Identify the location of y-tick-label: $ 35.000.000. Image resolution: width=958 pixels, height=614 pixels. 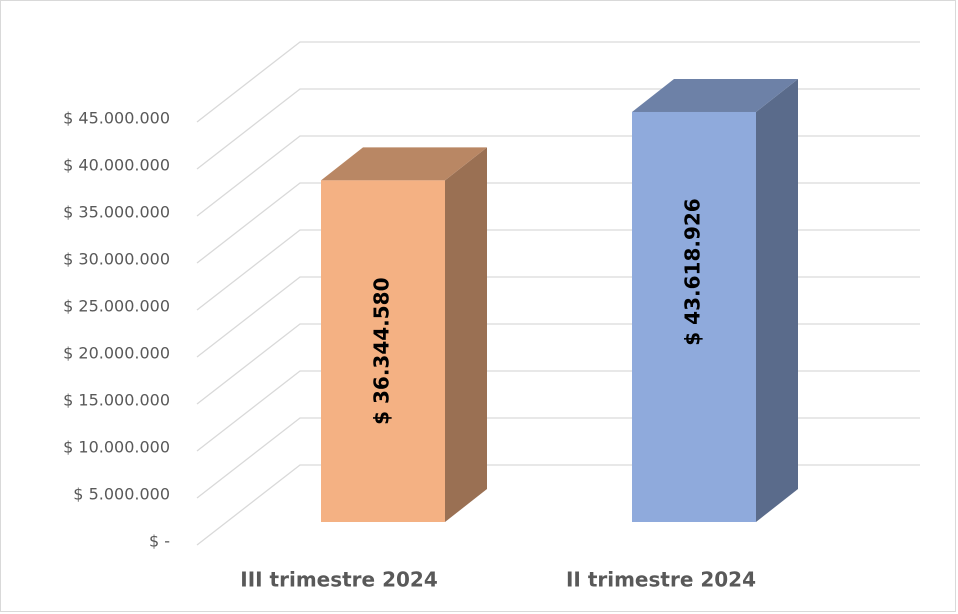
(116, 212).